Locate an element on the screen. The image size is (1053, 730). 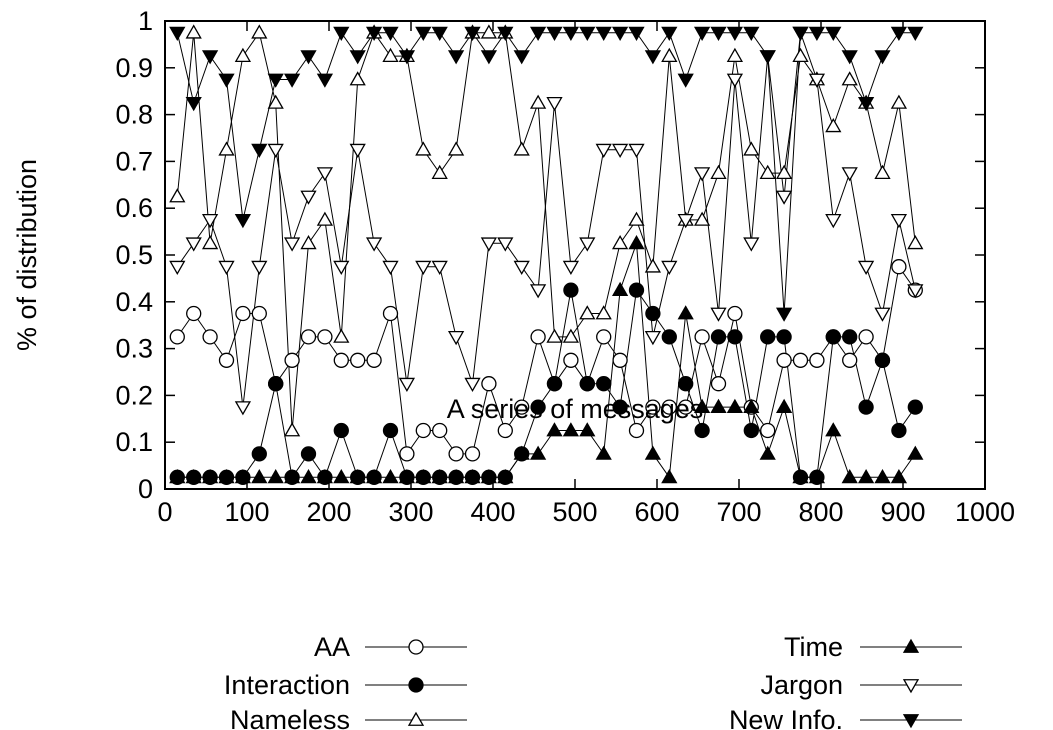
x-tick-label: 800 is located at coordinates (820, 512).